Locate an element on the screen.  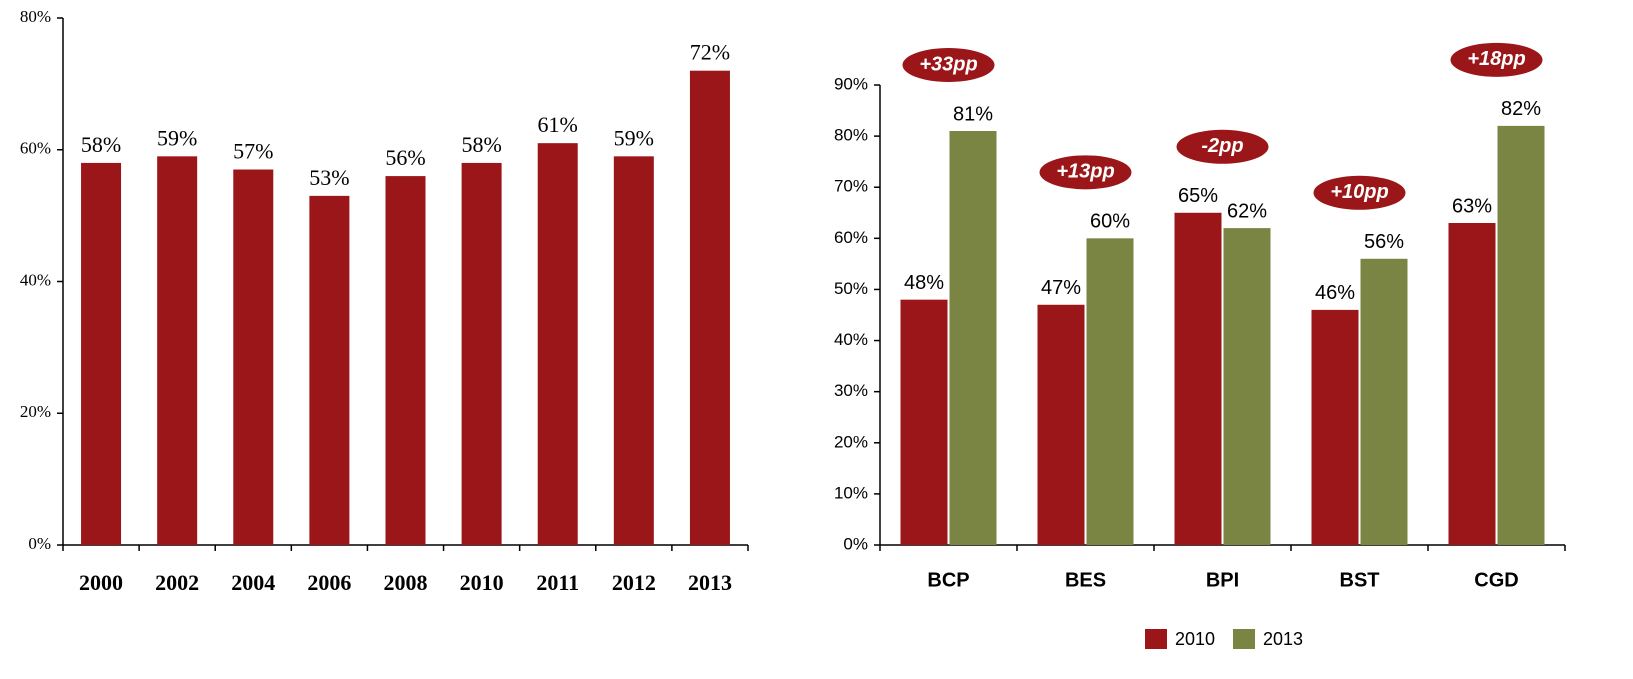
annotation: +10pp is located at coordinates (1359, 192).